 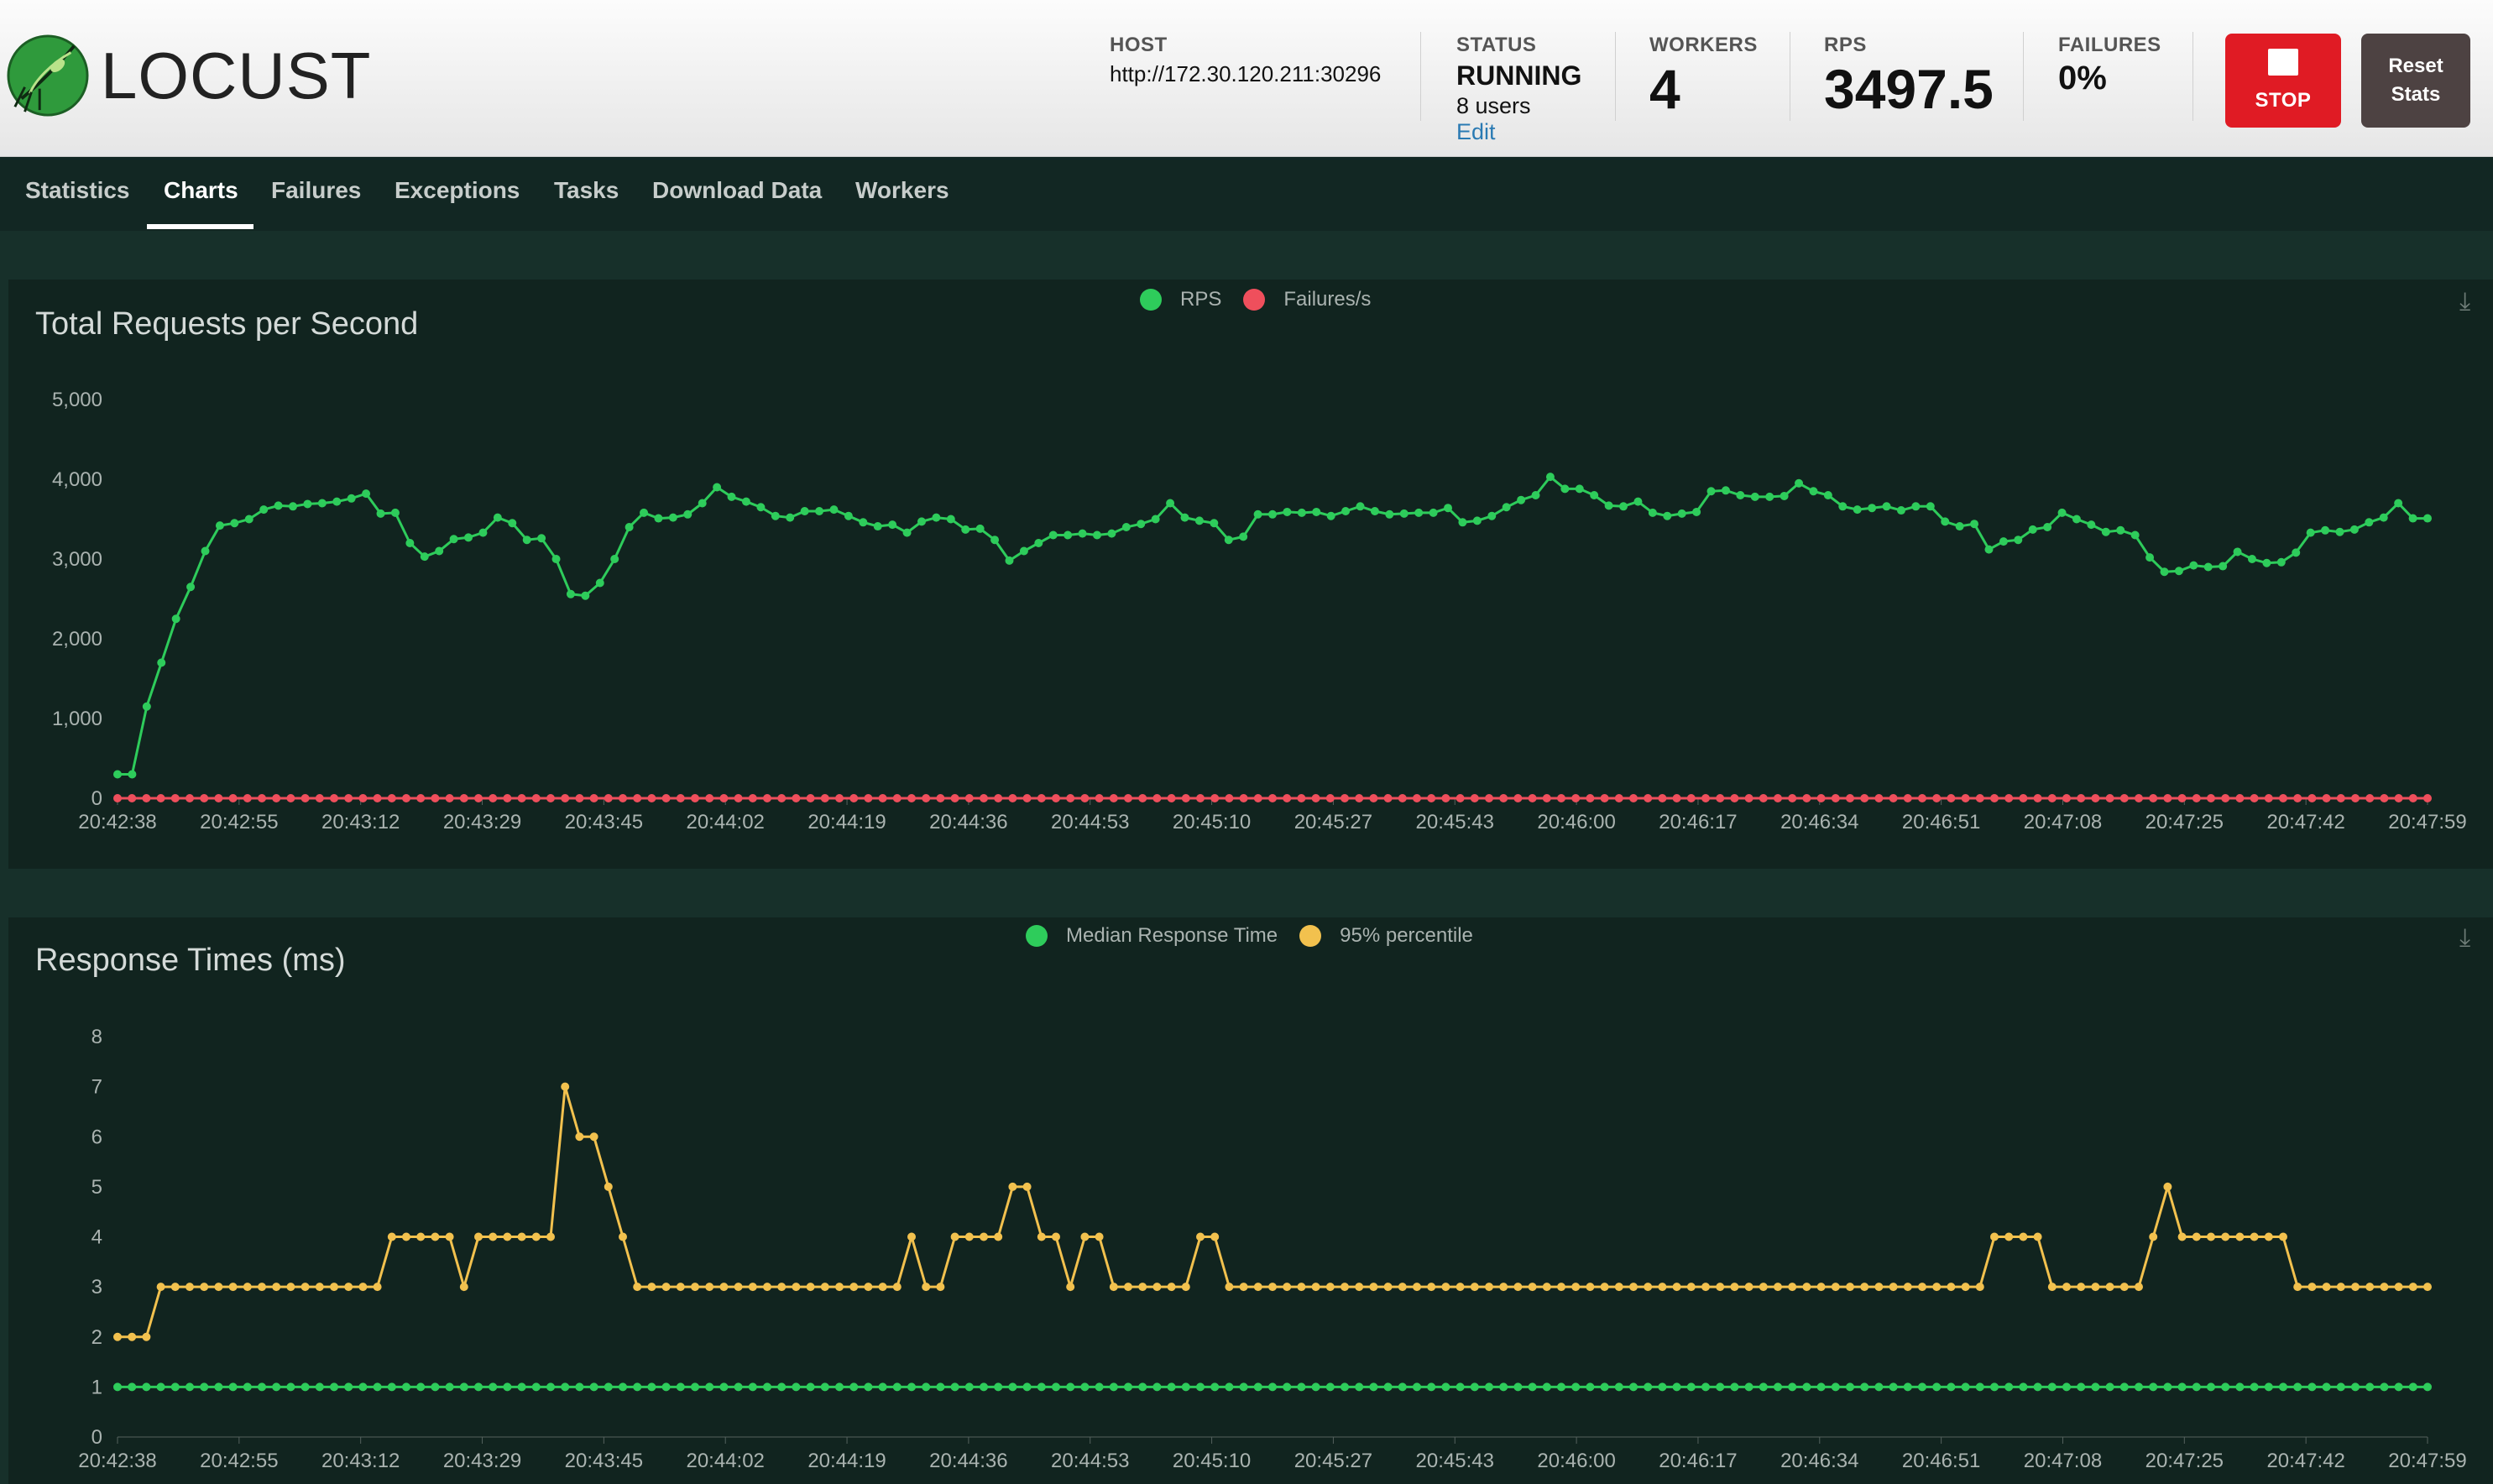 What do you see at coordinates (1576, 1461) in the screenshot?
I see `x-tick-label: 20:46:00` at bounding box center [1576, 1461].